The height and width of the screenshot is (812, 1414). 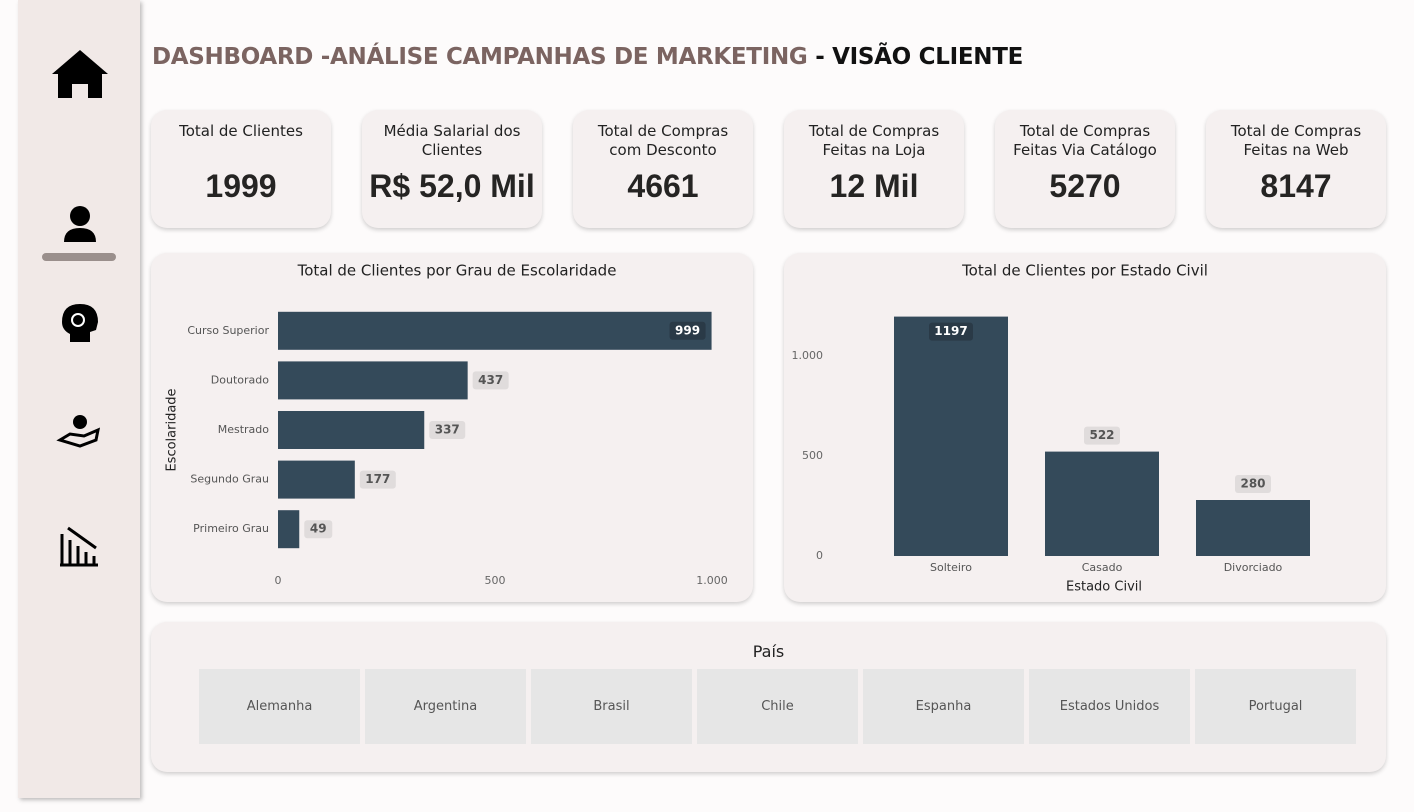 What do you see at coordinates (279, 706) in the screenshot?
I see `slicer-button: Alemanha` at bounding box center [279, 706].